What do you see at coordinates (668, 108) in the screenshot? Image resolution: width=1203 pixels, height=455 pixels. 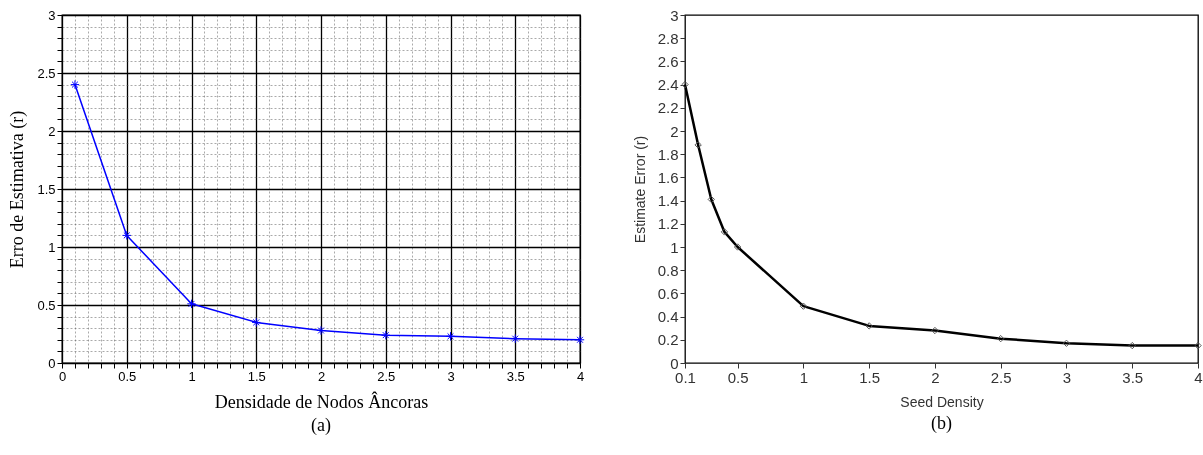 I see `y-tick-label: 2.2` at bounding box center [668, 108].